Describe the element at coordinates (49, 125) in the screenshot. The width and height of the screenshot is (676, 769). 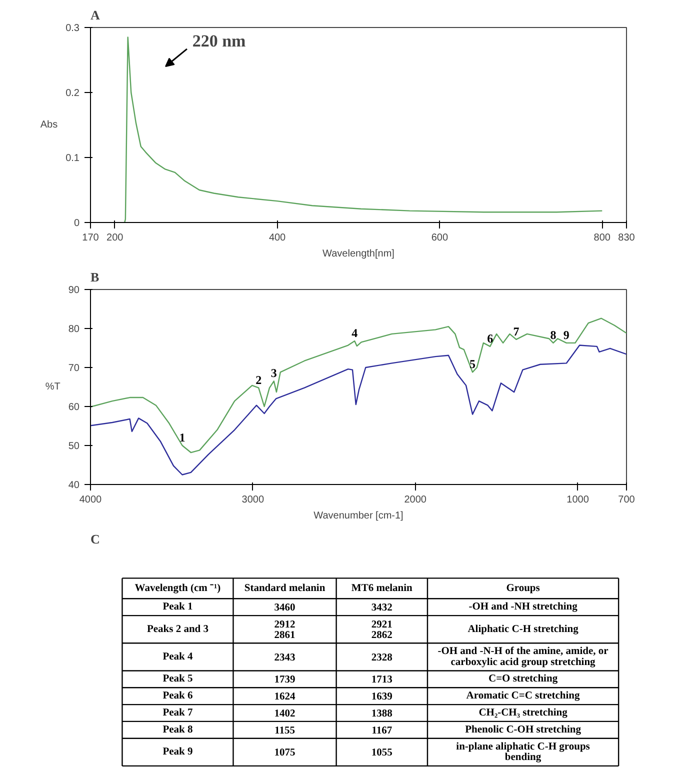
I see `y-axis-title: Abs` at that location.